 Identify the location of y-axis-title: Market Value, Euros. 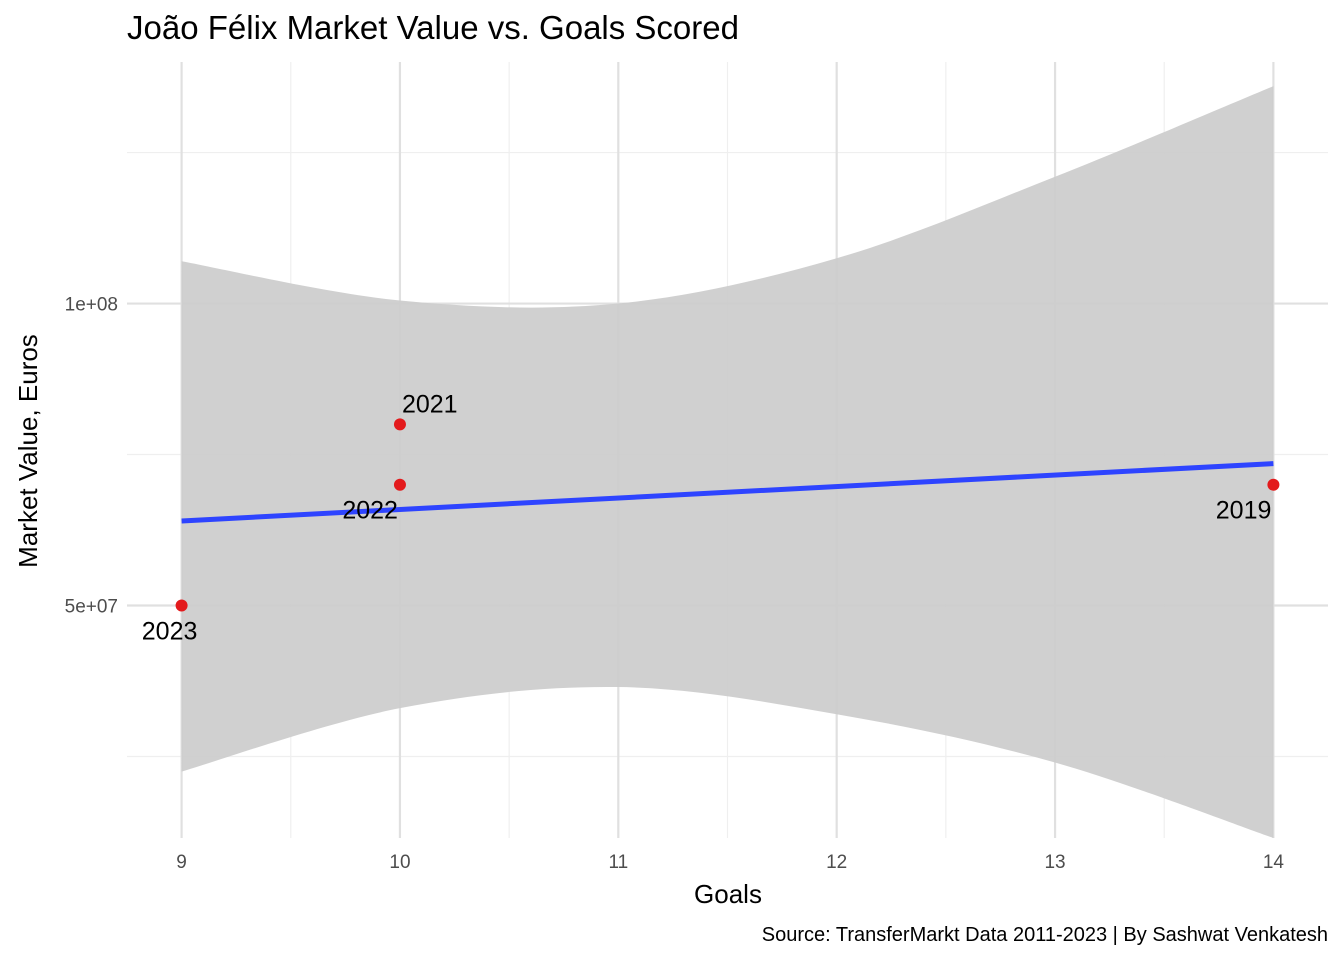
(28, 451).